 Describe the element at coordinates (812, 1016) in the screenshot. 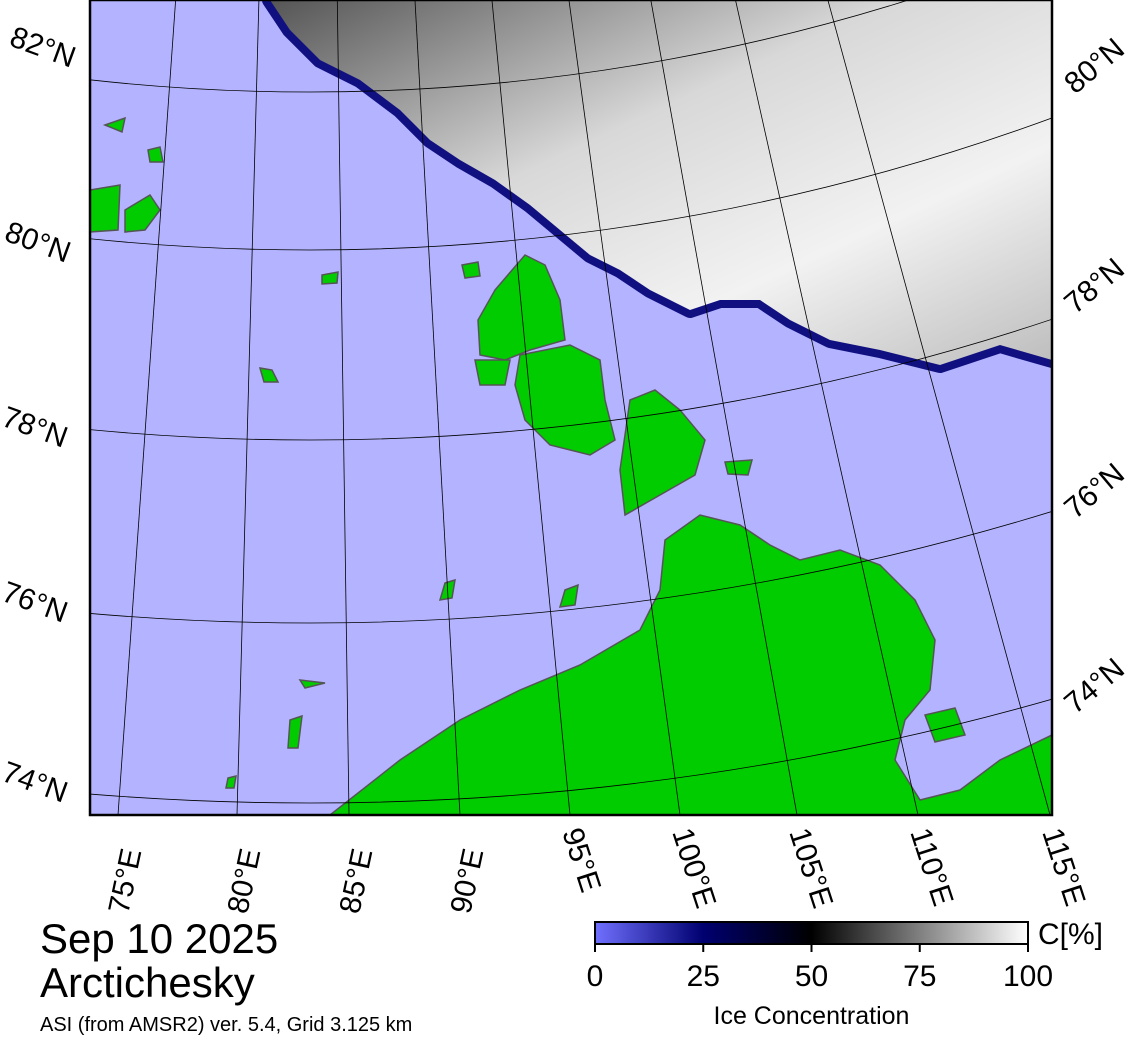

I see `colorbar-label: Ice Concentration` at that location.